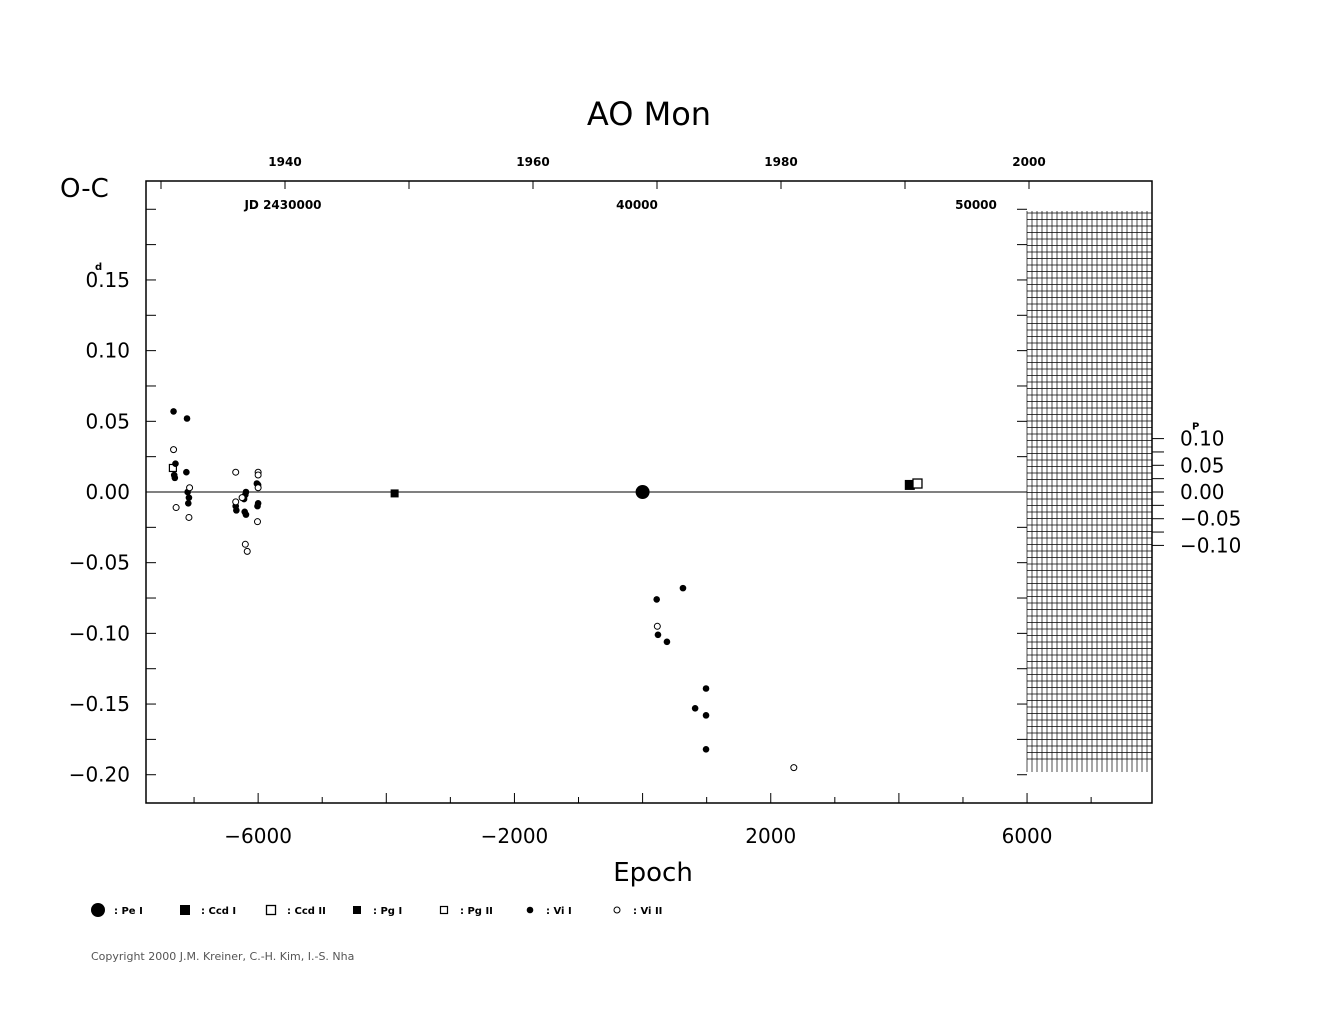  Describe the element at coordinates (515, 836) in the screenshot. I see `x-tick-label: −2000` at that location.